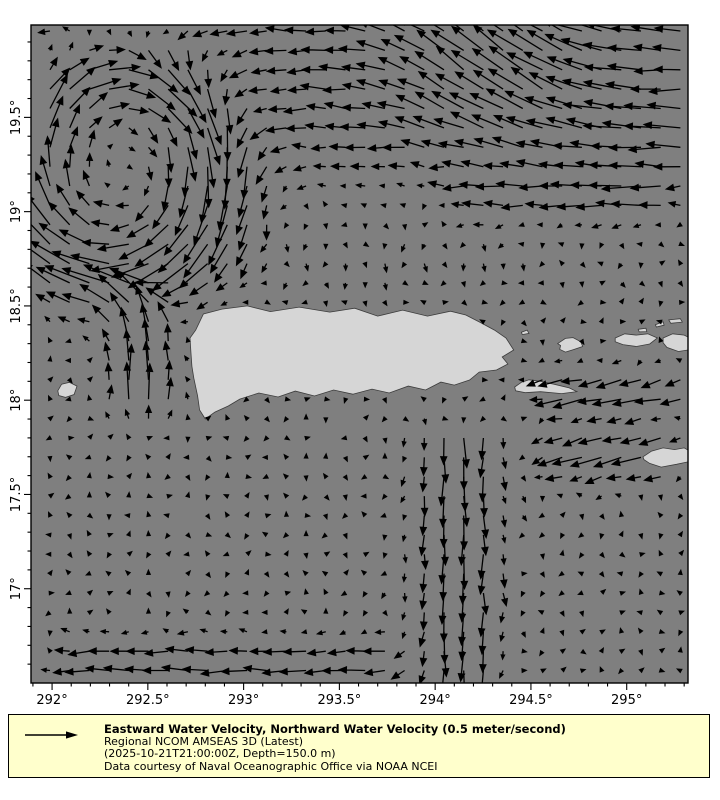 The height and width of the screenshot is (800, 720). I want to click on island-islet-north-c, so click(642, 330).